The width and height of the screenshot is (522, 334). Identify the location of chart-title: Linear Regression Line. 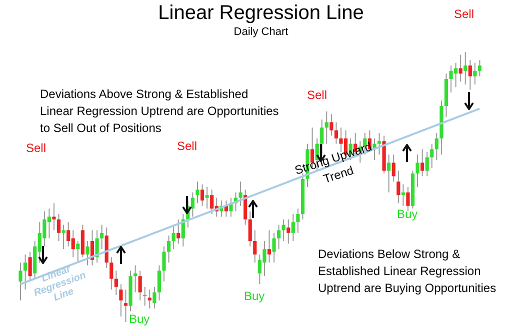
(261, 13).